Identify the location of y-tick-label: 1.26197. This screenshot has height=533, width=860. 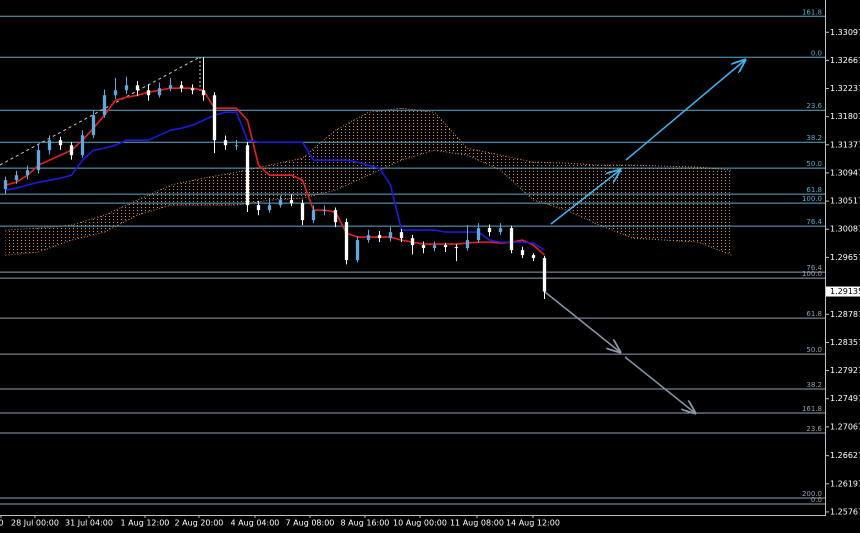
(845, 483).